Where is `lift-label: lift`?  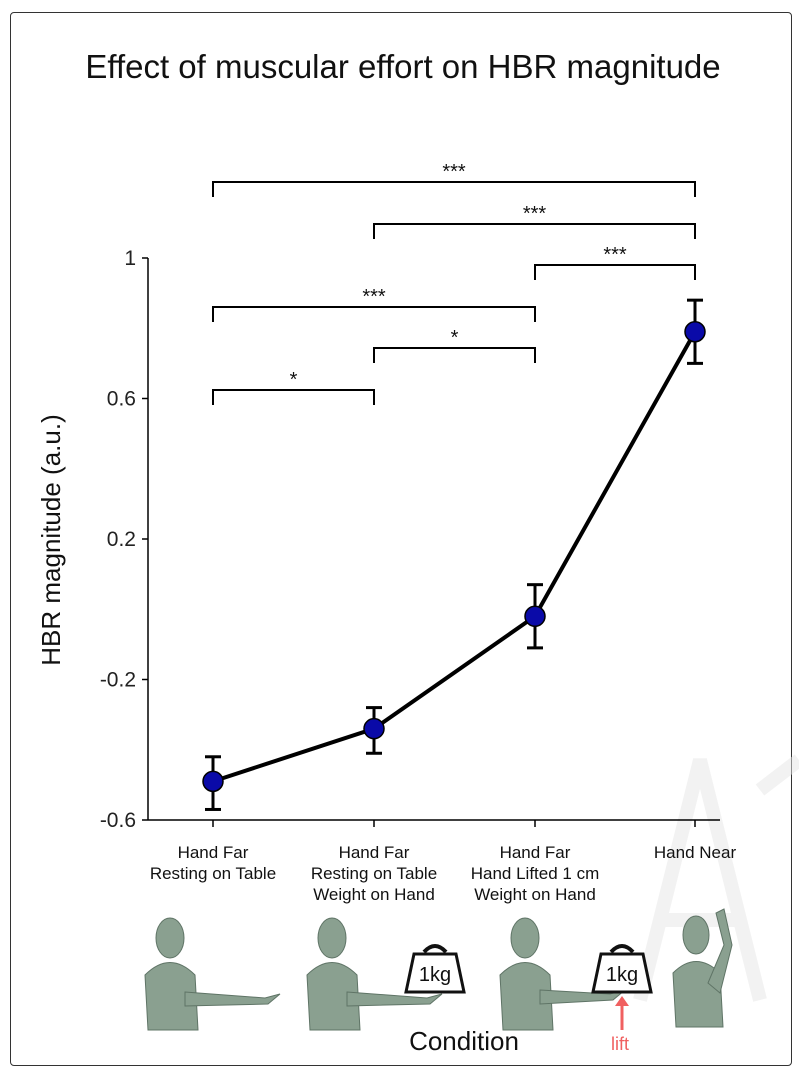 lift-label: lift is located at coordinates (620, 1044).